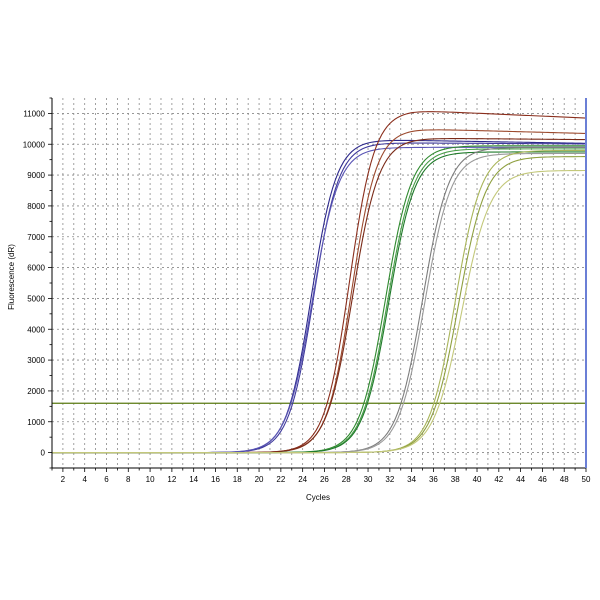  I want to click on x-tick-label: 14, so click(193, 479).